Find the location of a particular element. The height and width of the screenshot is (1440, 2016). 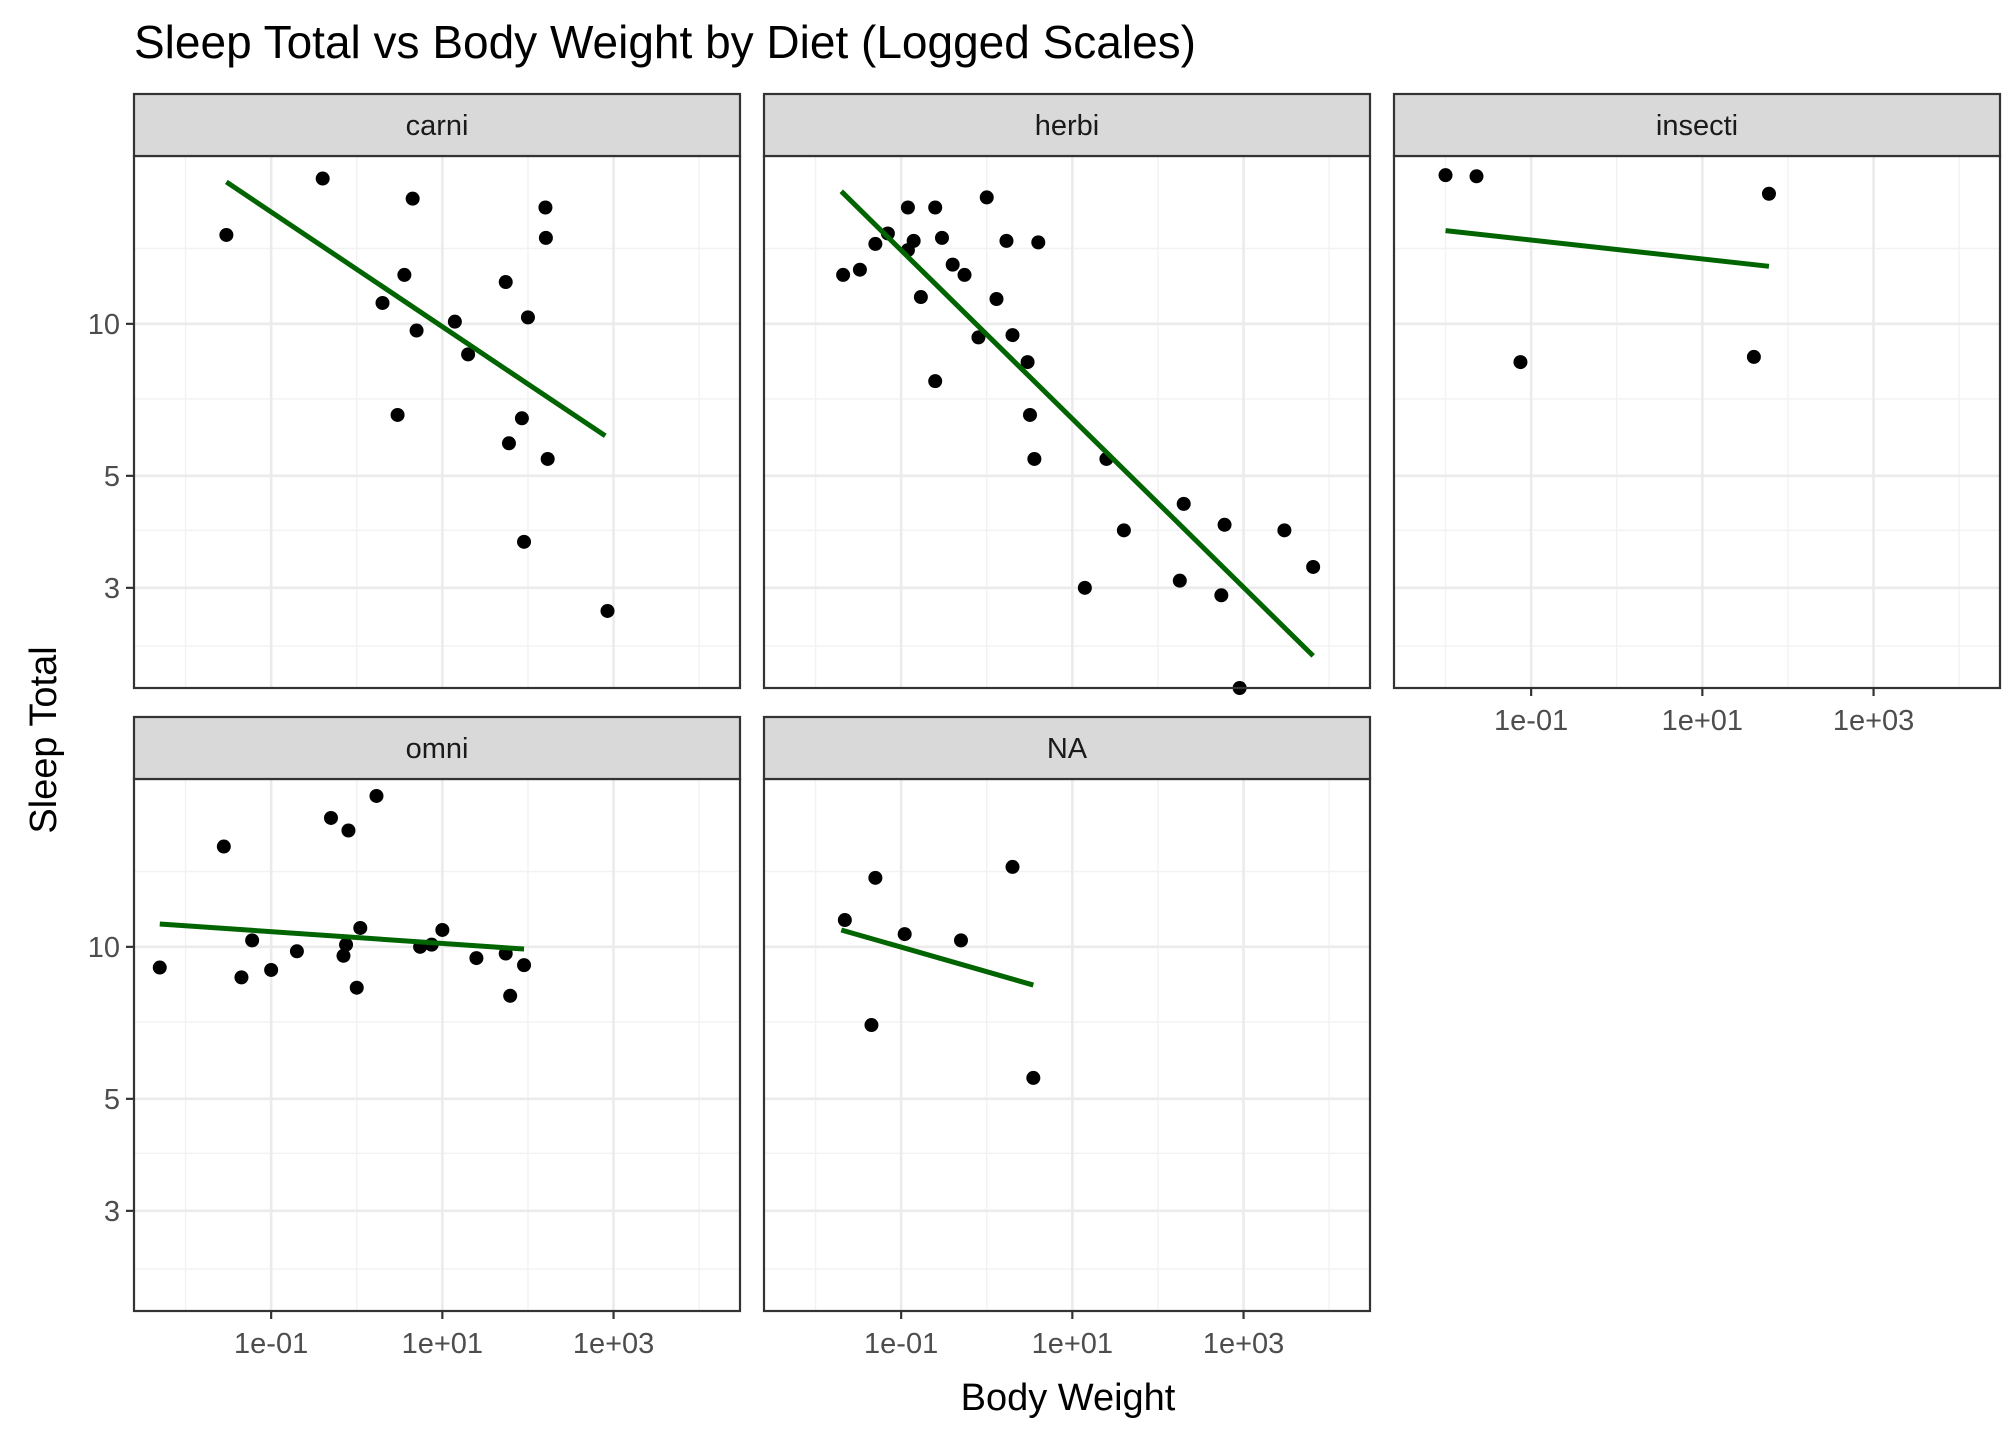

facet-panel-herbi: herbi is located at coordinates (1067, 393).